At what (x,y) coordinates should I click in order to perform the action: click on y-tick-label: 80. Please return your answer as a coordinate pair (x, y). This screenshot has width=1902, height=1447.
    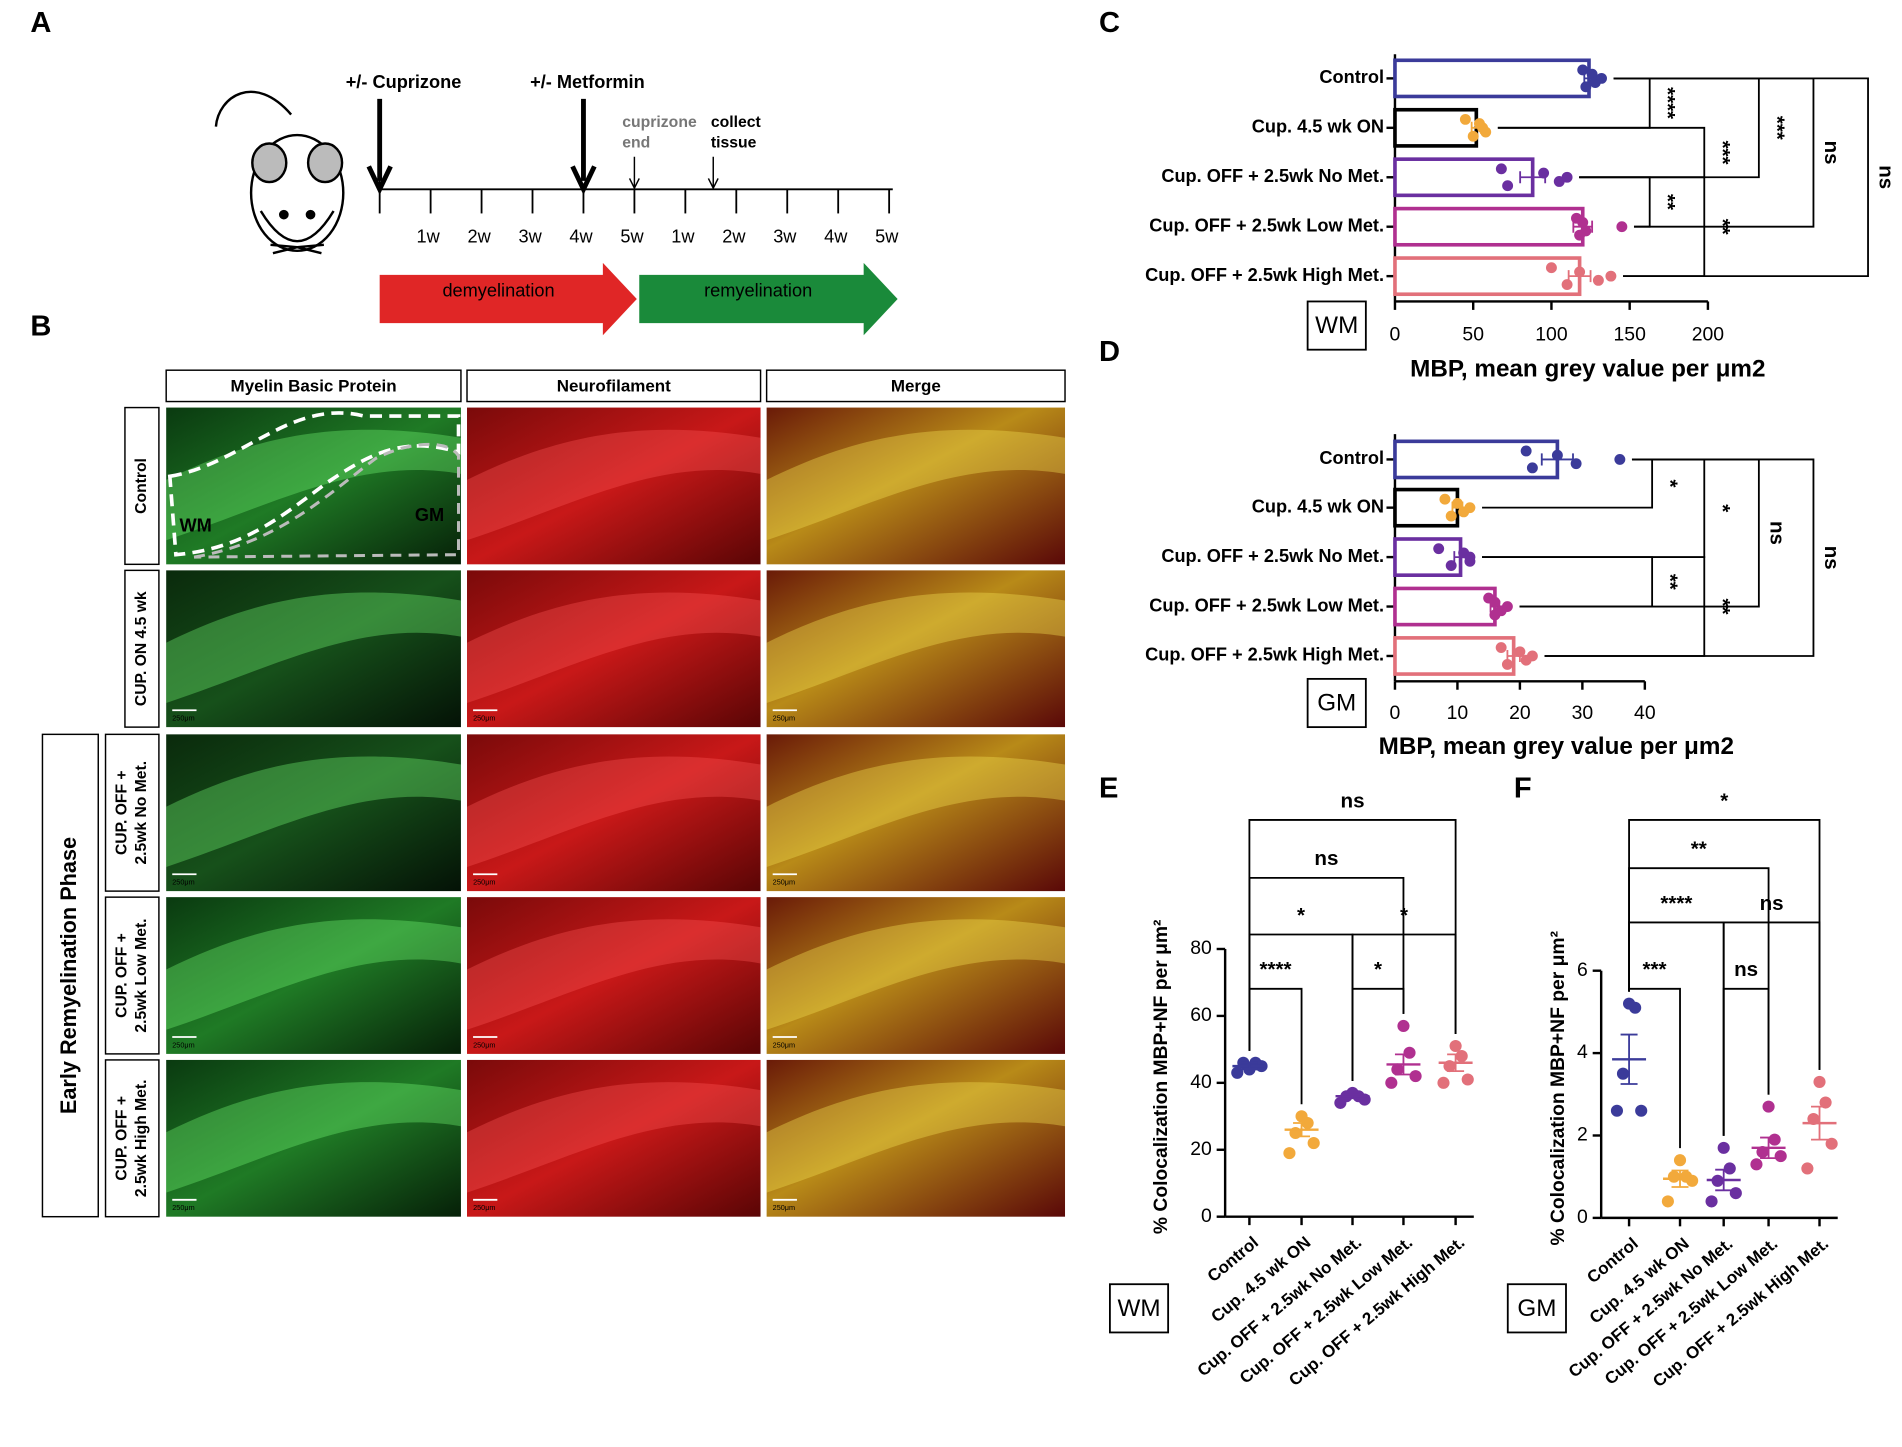
    Looking at the image, I should click on (1201, 948).